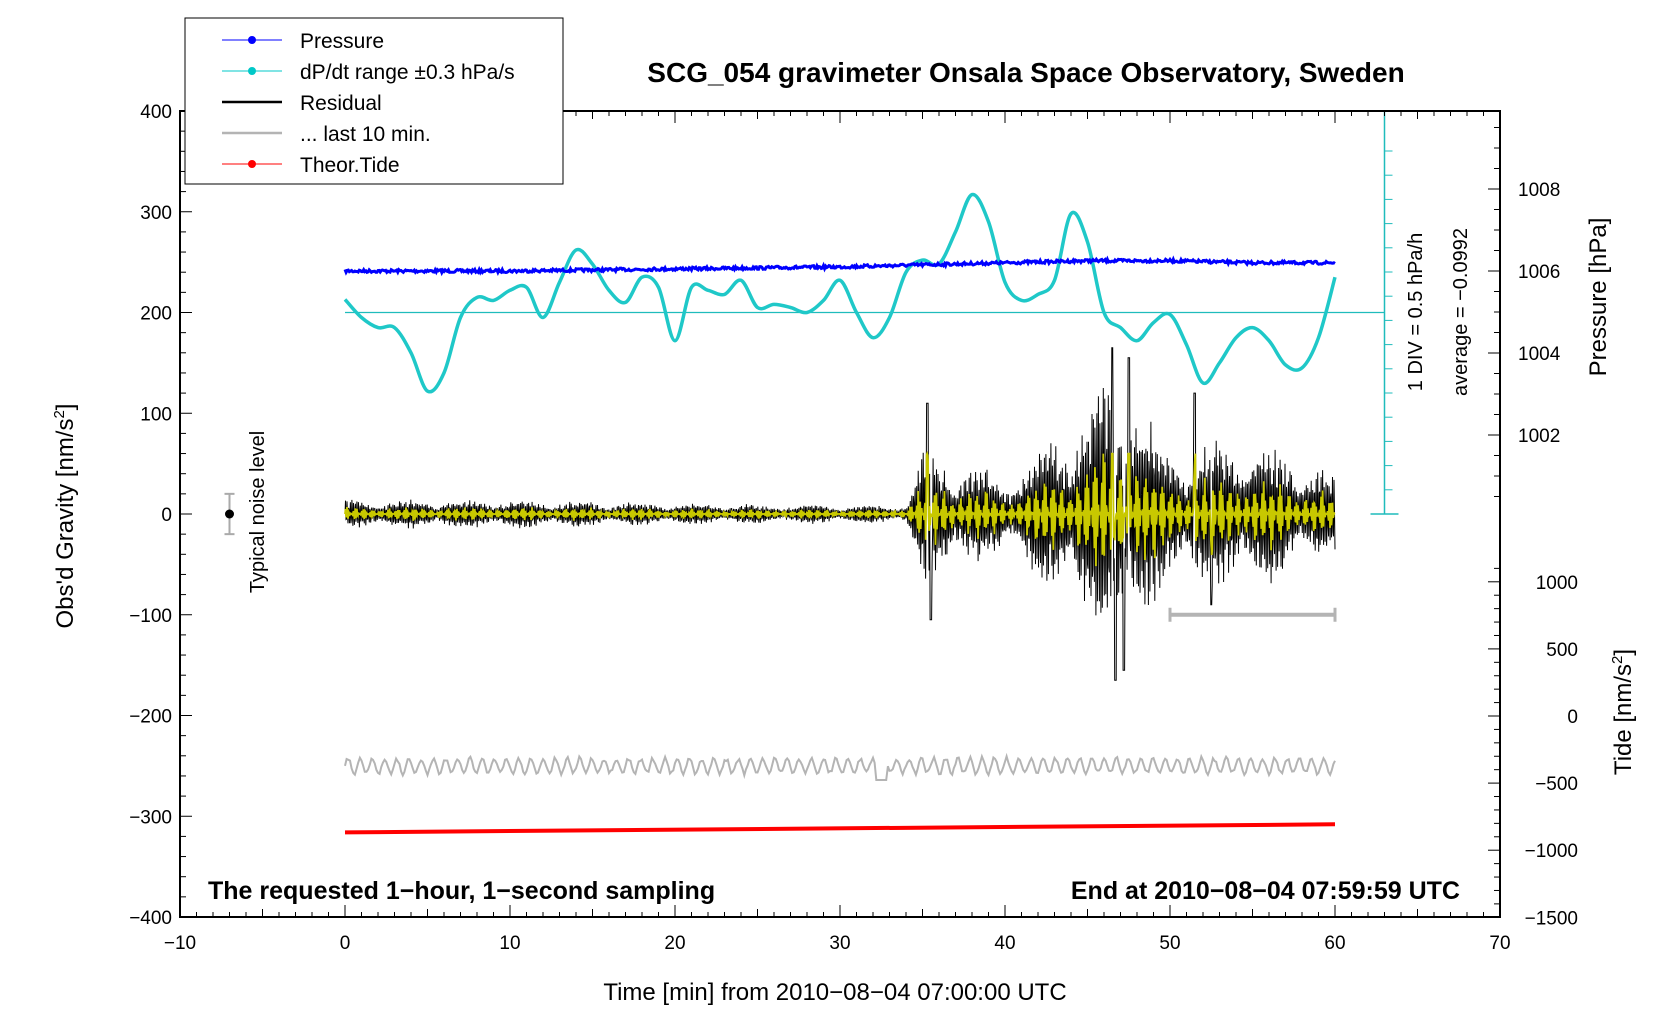  I want to click on y-axis-label-gravity-main: Obs'd Gravity [nm/s, so click(65, 524).